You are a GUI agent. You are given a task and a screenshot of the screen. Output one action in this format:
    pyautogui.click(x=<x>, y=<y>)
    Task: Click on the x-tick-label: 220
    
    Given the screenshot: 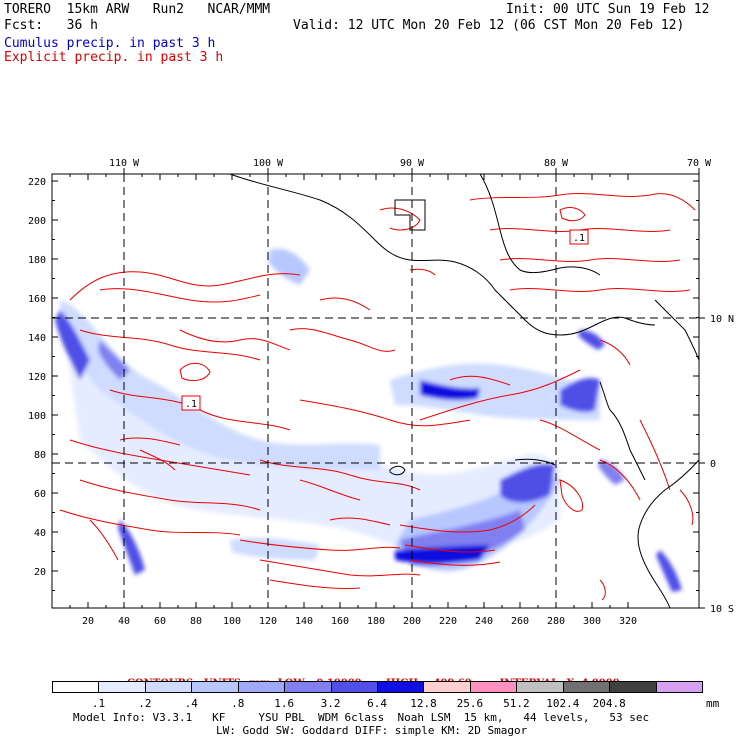 What is the action you would take?
    pyautogui.click(x=448, y=621)
    